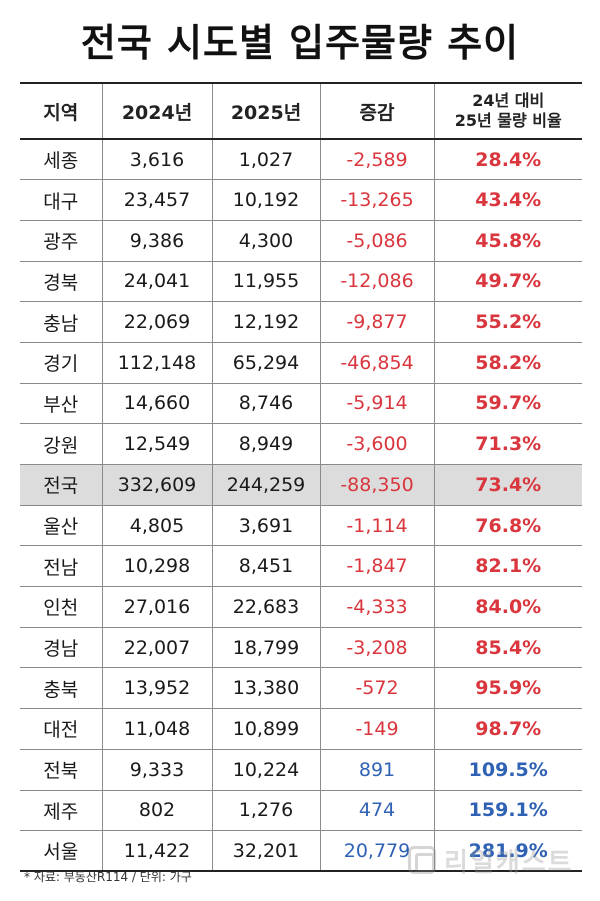 The image size is (600, 901). Describe the element at coordinates (507, 566) in the screenshot. I see `cell-ratio: 82.1%` at that location.